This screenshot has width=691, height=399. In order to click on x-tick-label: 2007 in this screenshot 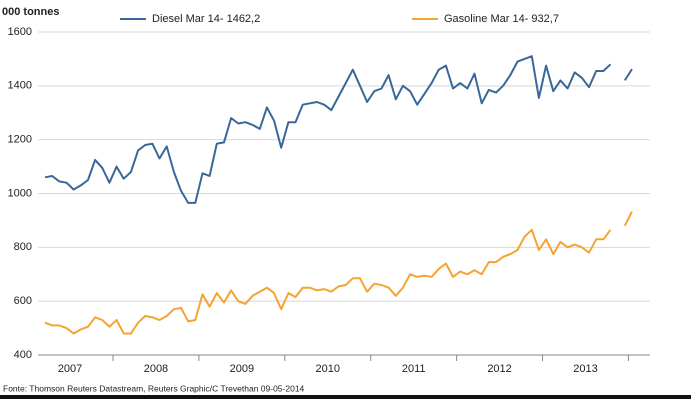, I will do `click(70, 369)`.